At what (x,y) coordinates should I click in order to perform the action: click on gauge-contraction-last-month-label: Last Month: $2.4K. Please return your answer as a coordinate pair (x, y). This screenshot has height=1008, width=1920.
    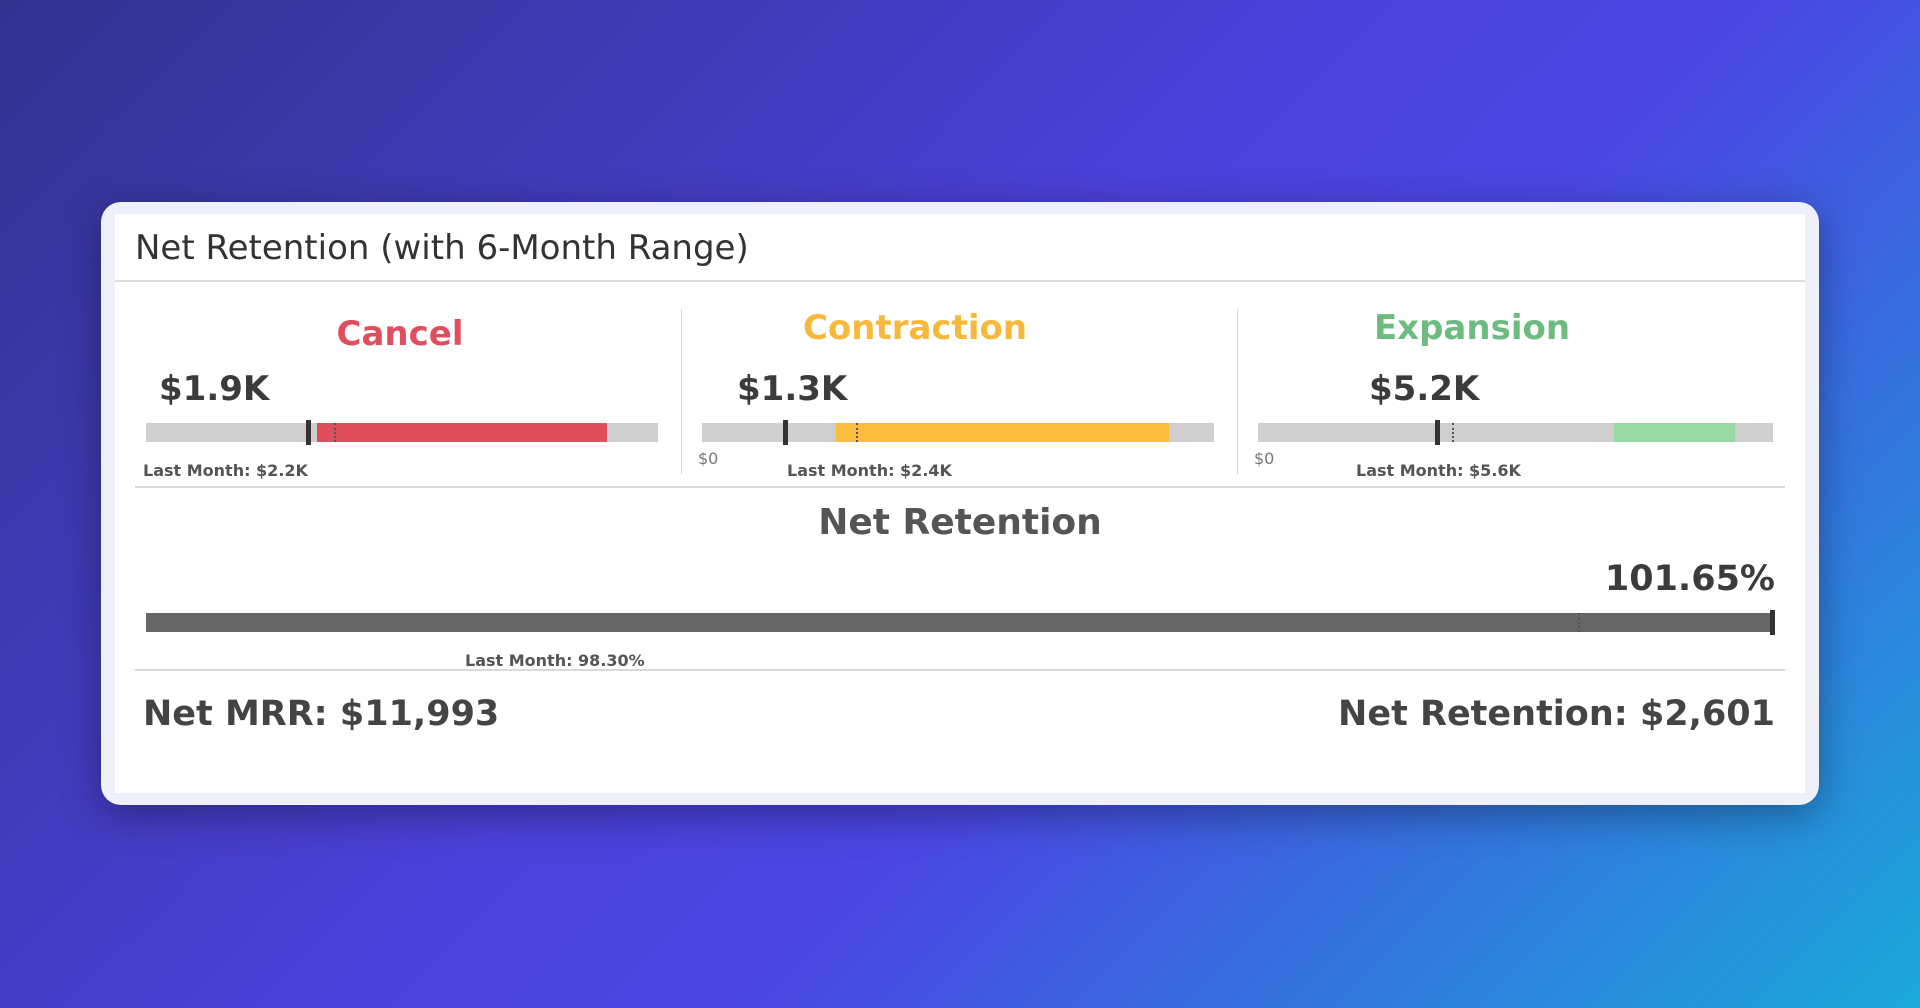
    Looking at the image, I should click on (869, 470).